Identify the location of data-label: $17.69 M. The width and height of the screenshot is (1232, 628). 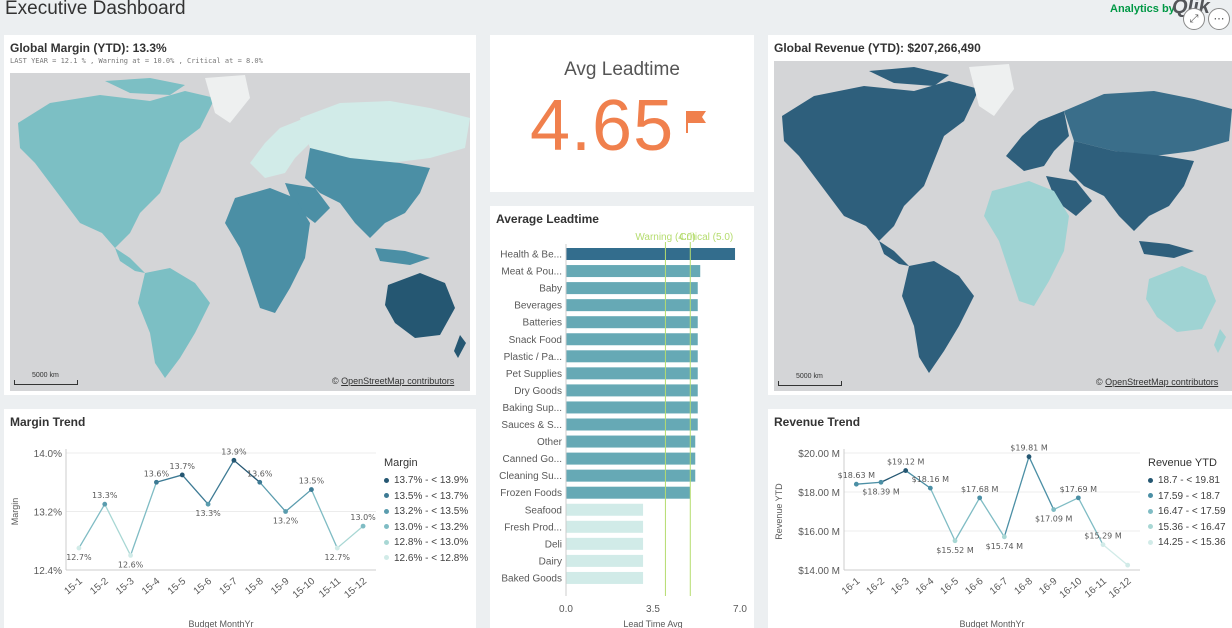
(1079, 489).